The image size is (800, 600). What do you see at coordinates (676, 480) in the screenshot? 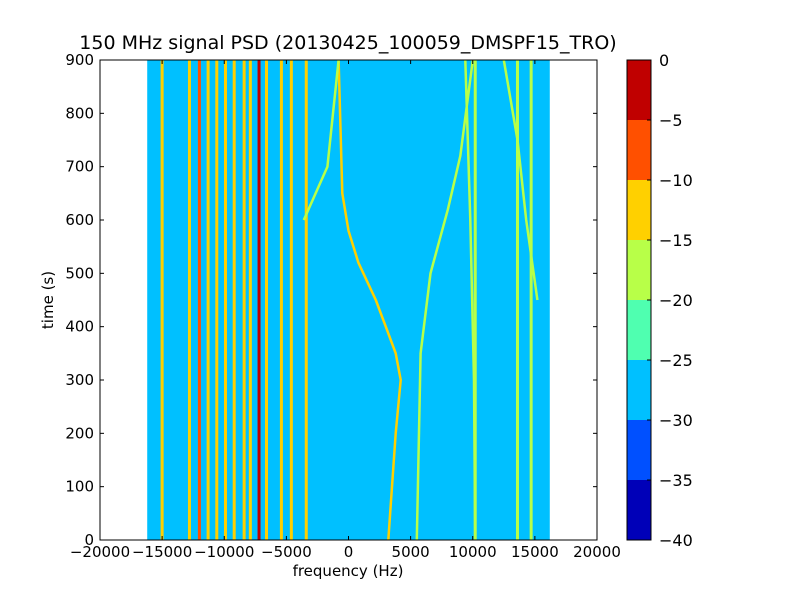
I see `colorbar-label-7: −35` at bounding box center [676, 480].